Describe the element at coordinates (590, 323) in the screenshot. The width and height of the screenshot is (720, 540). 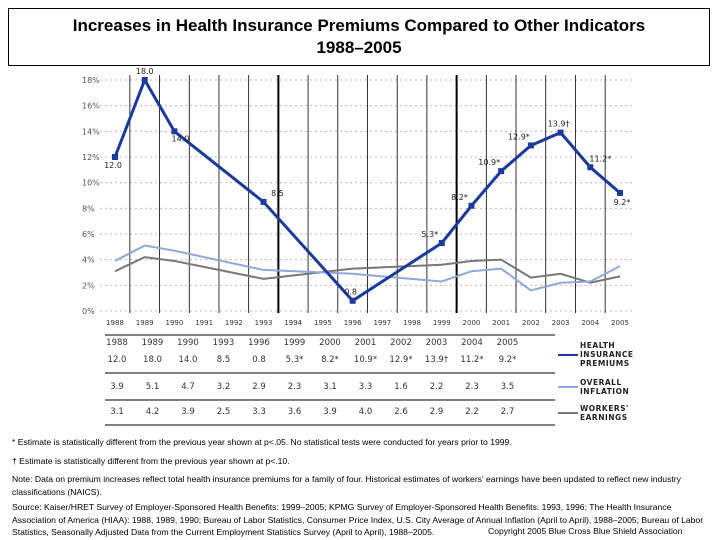
I see `x-tick-label: 2004` at that location.